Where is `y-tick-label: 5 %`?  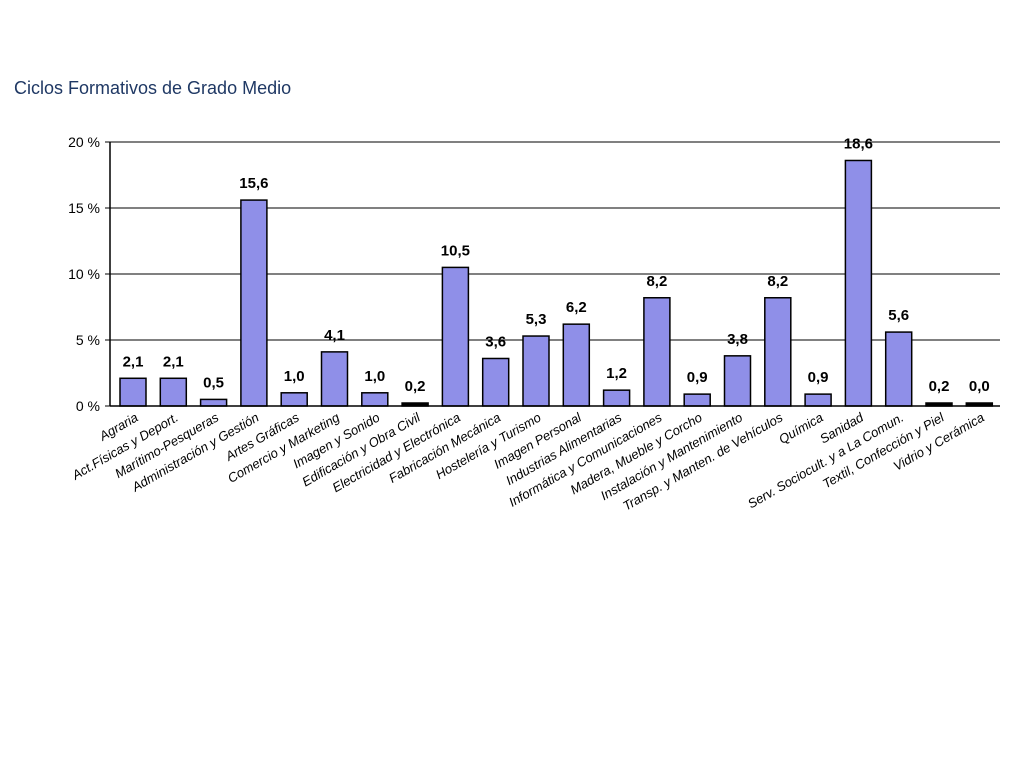
y-tick-label: 5 % is located at coordinates (88, 340).